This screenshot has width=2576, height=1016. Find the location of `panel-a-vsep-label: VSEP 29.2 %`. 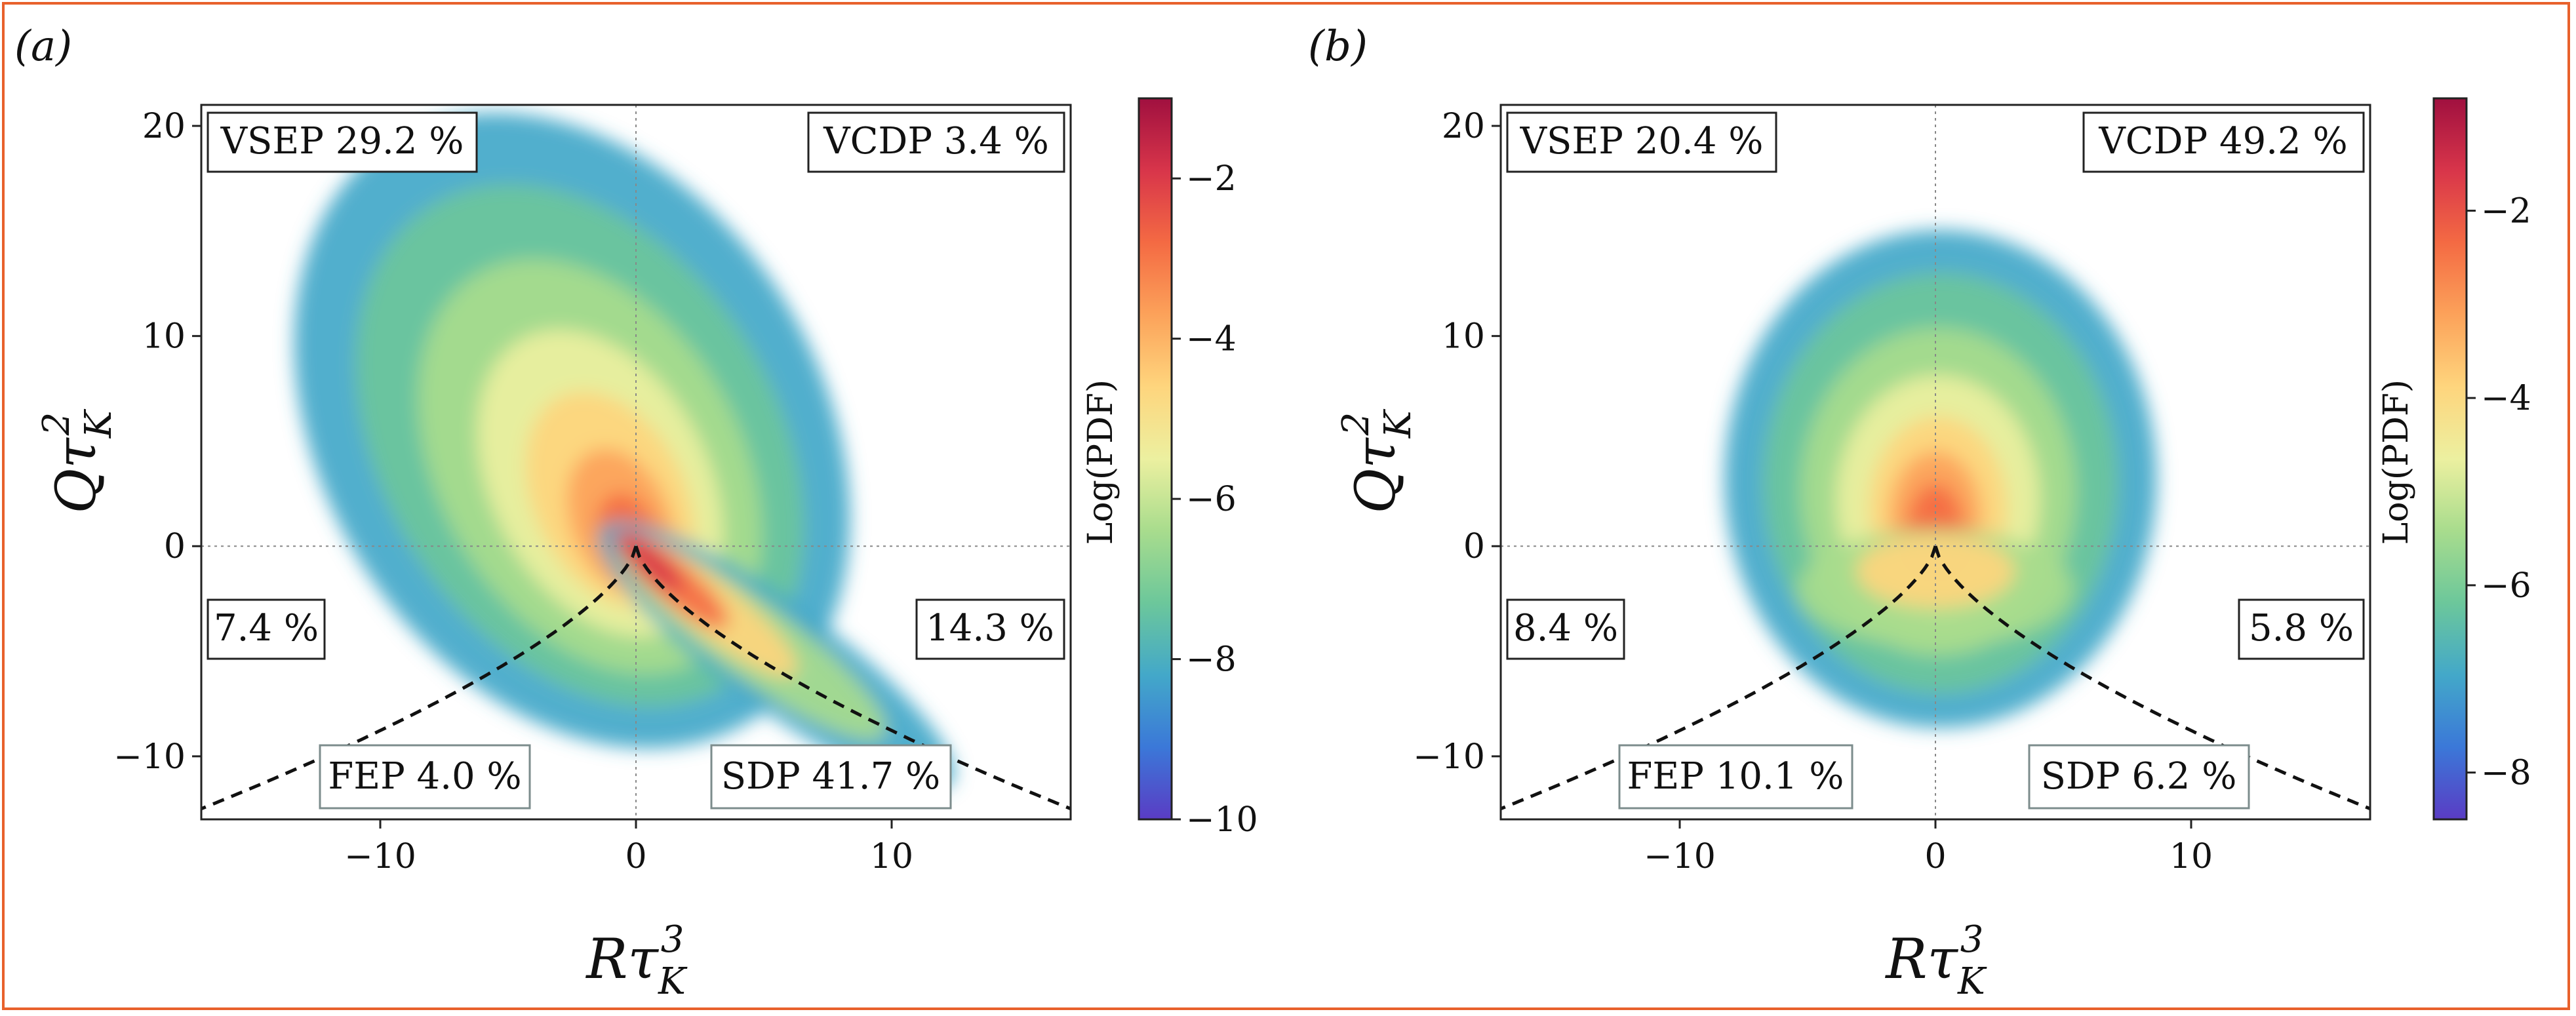

panel-a-vsep-label: VSEP 29.2 % is located at coordinates (342, 141).